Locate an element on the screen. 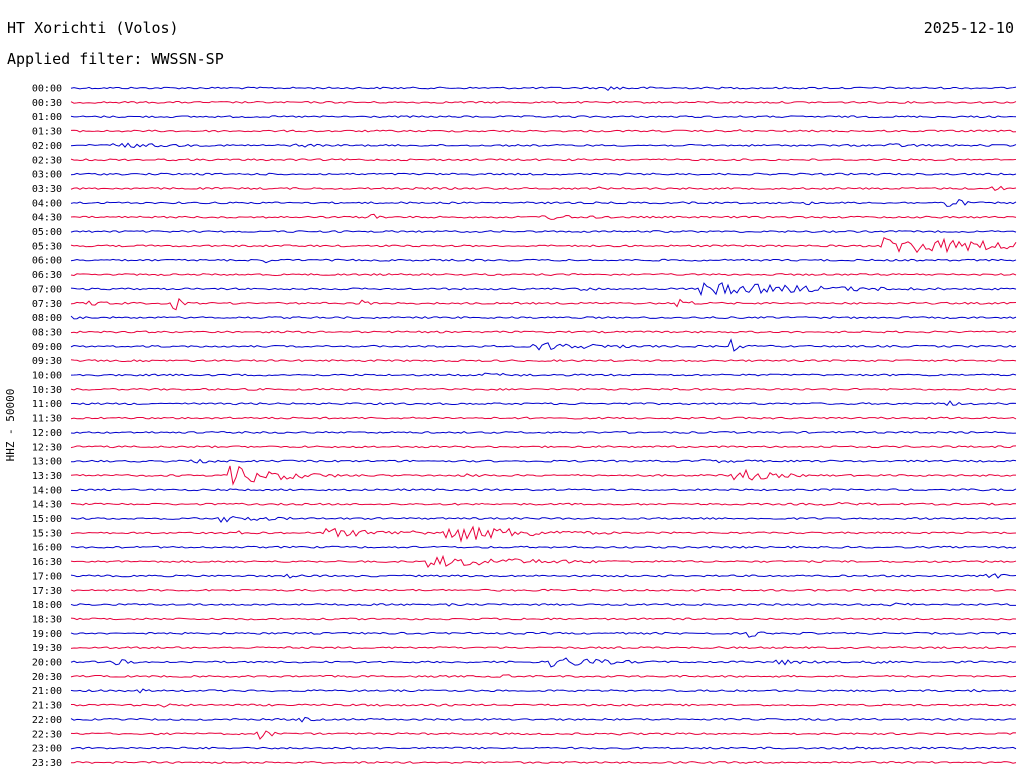 The height and width of the screenshot is (780, 1024). time-label: 10:30 is located at coordinates (47, 390).